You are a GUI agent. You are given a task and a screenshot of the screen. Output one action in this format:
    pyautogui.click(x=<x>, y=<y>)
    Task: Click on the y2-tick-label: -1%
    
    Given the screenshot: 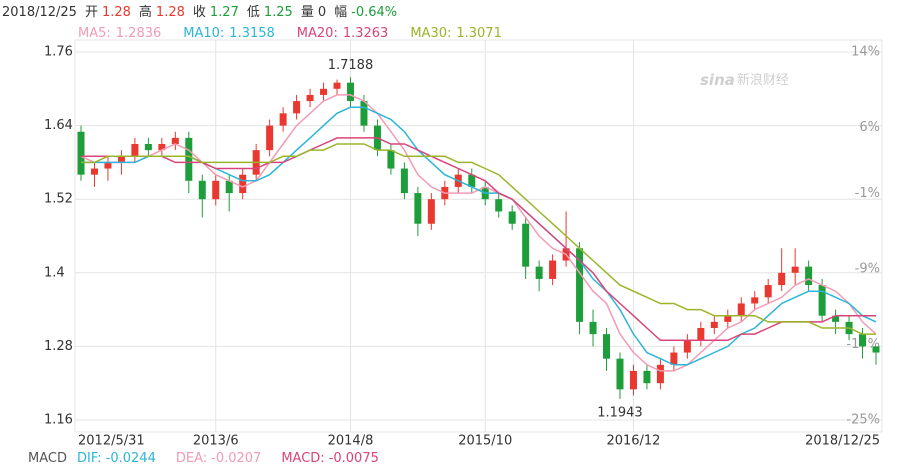 What is the action you would take?
    pyautogui.click(x=867, y=193)
    